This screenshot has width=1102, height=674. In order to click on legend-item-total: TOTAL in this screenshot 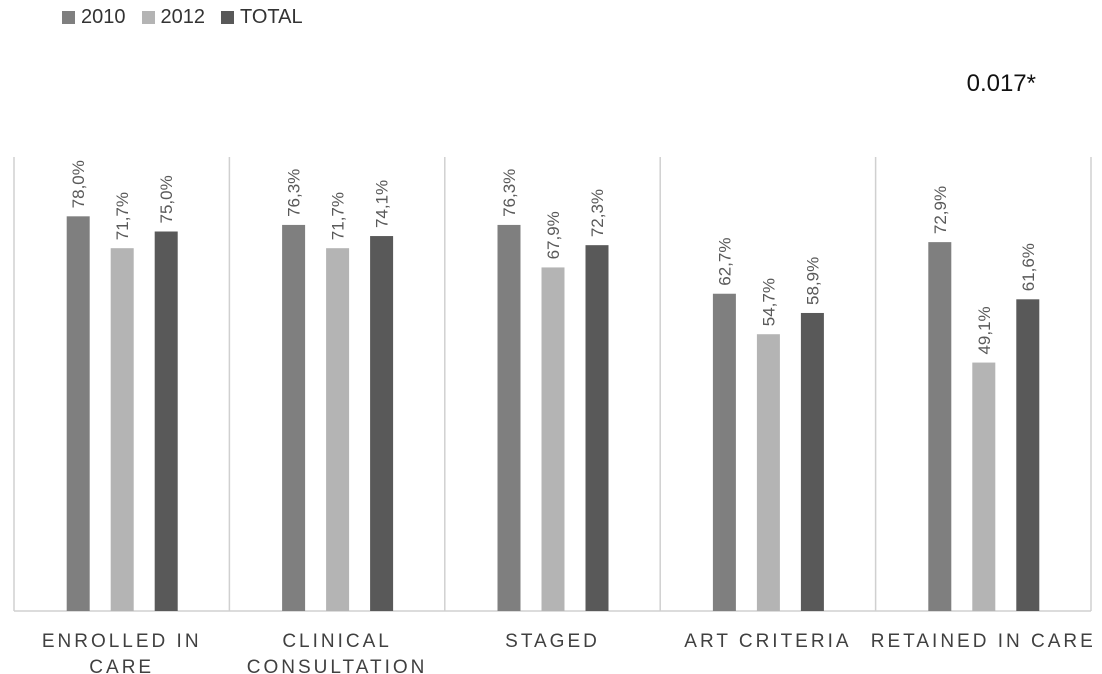, I will do `click(262, 17)`.